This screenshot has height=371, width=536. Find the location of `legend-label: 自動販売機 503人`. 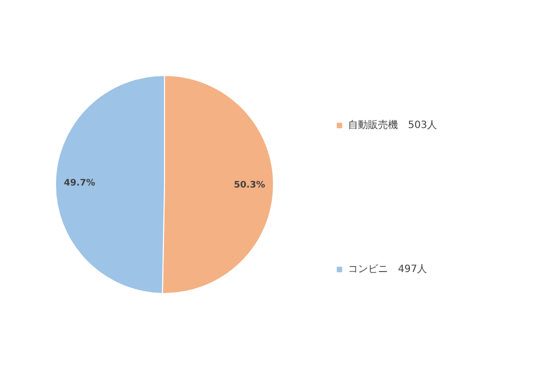

legend-label: 自動販売機 503人 is located at coordinates (393, 125).